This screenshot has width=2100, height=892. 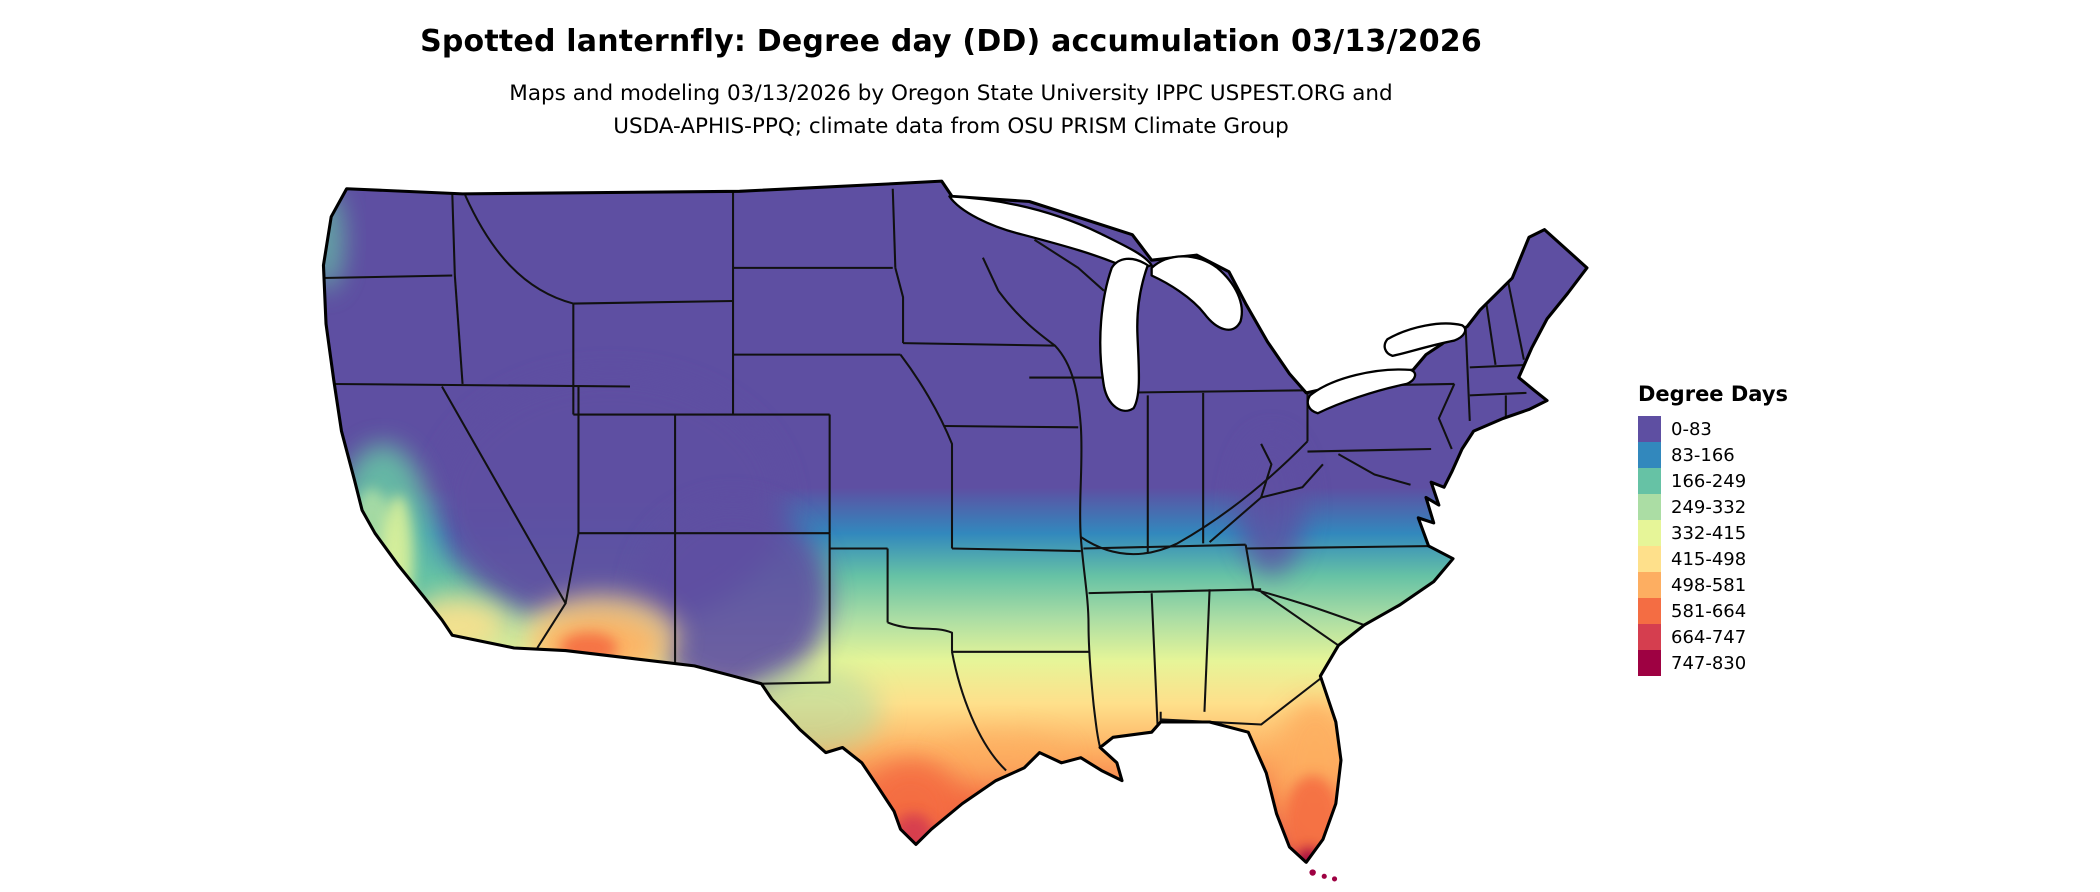 What do you see at coordinates (1323, 875) in the screenshot?
I see `florida-keys` at bounding box center [1323, 875].